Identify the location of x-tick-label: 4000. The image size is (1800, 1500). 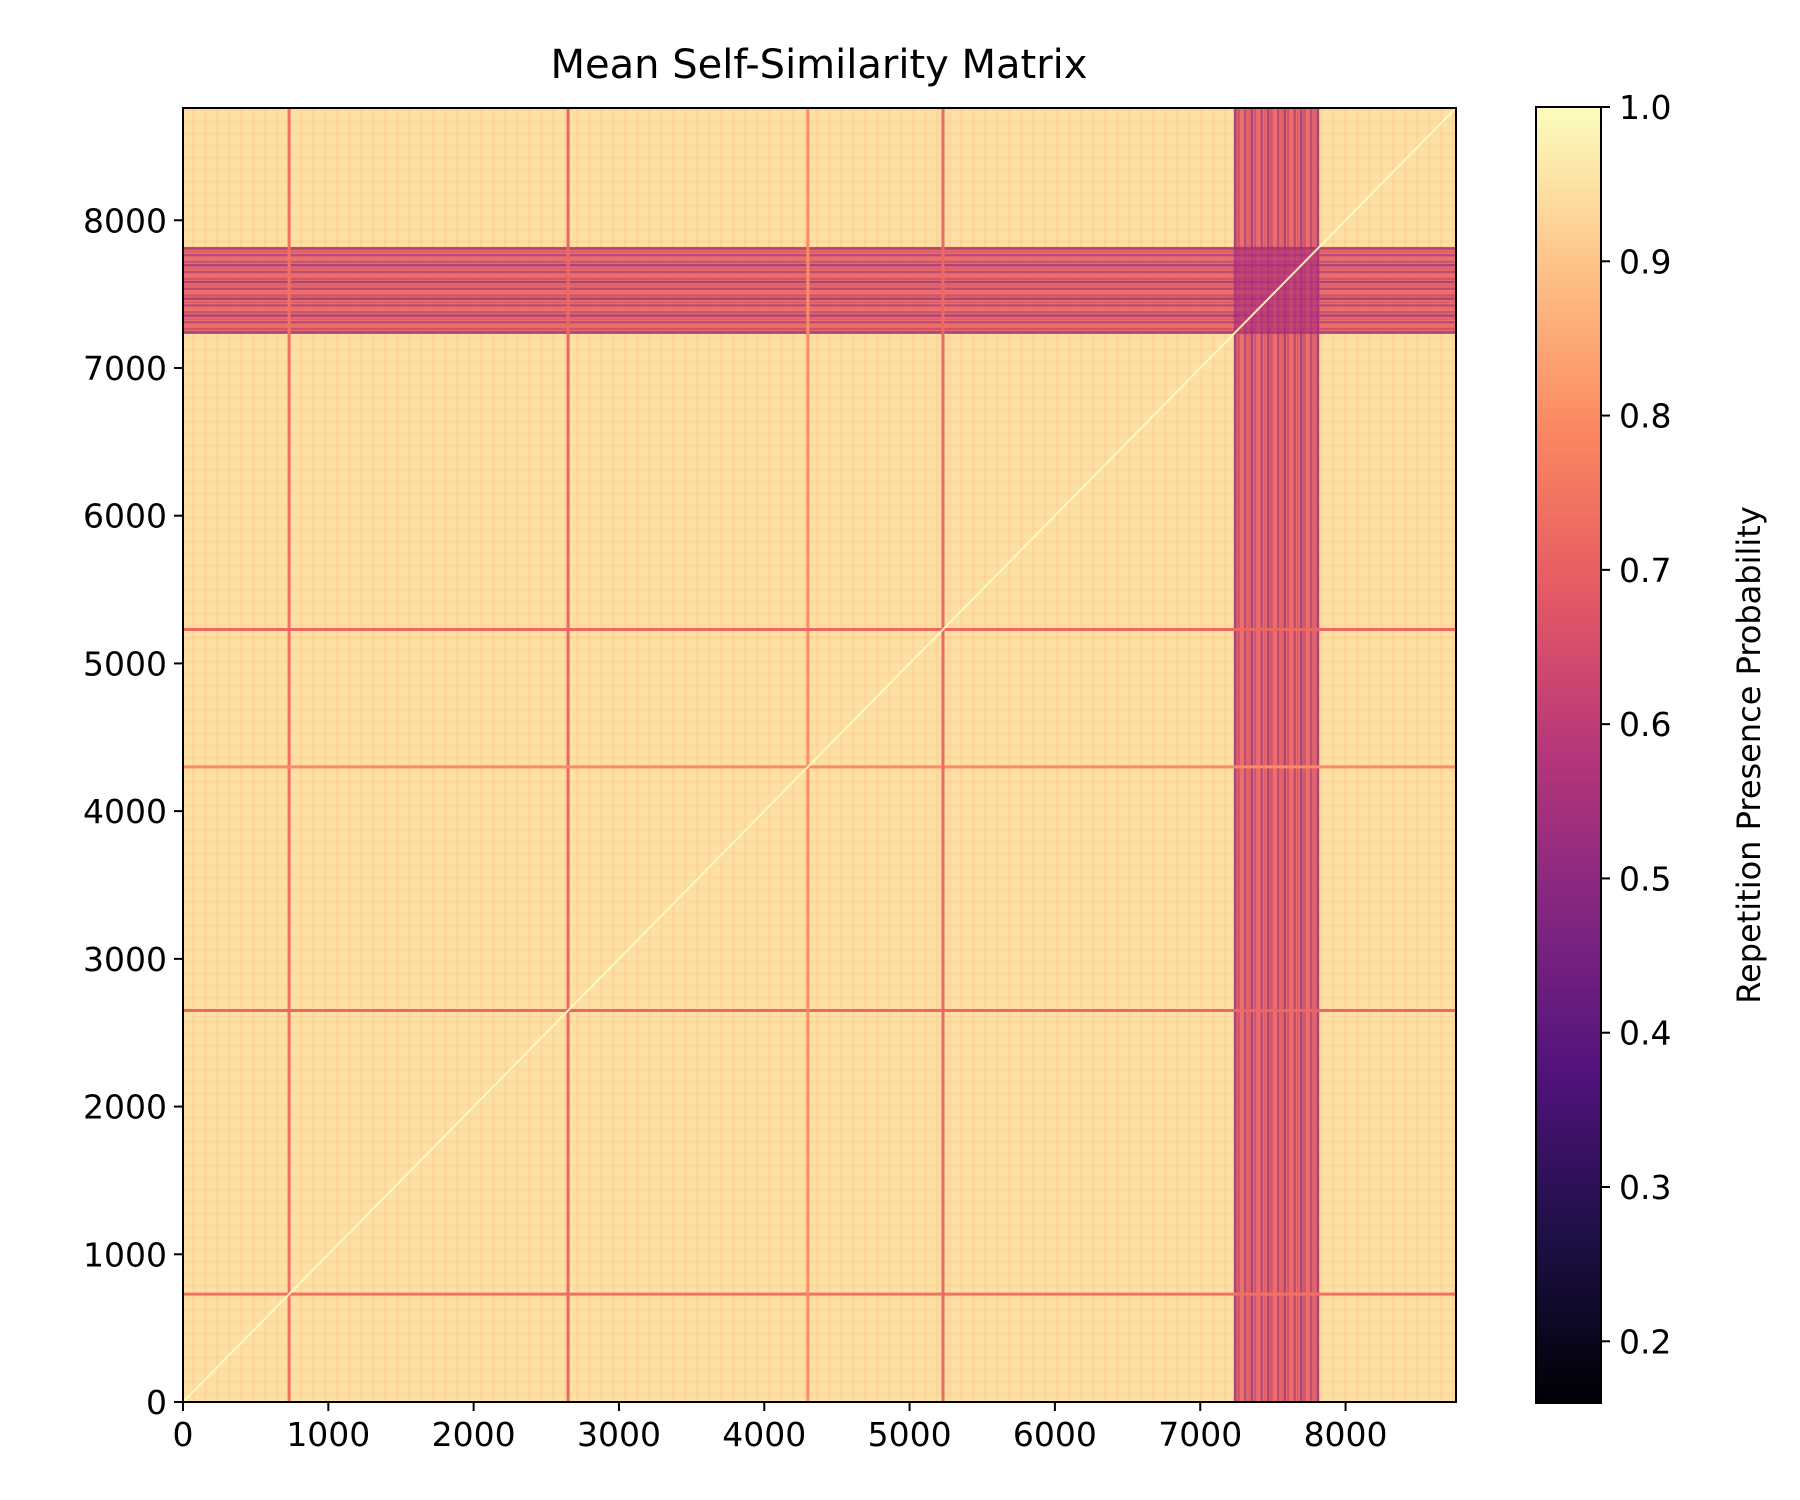
(764, 1434).